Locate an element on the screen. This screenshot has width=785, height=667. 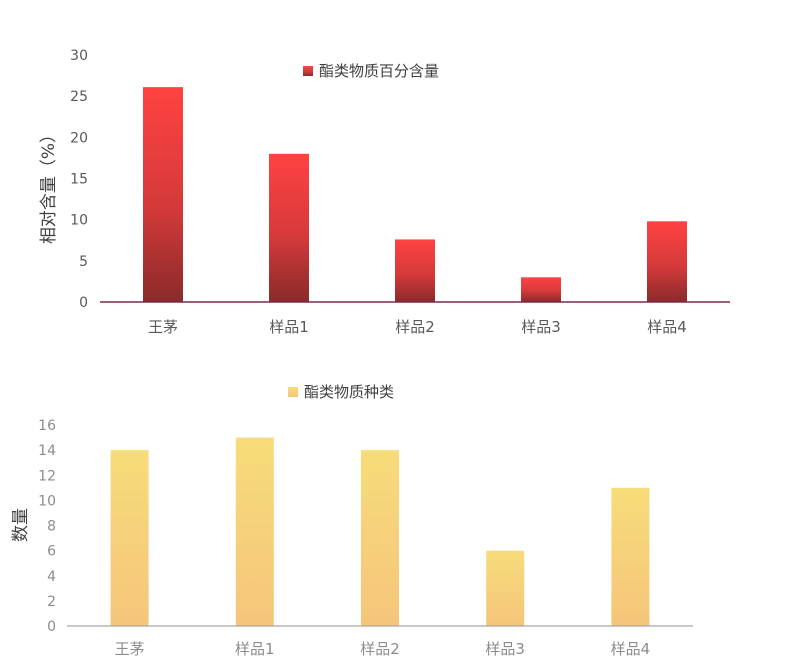
y-tick-label: 5 is located at coordinates (83, 262).